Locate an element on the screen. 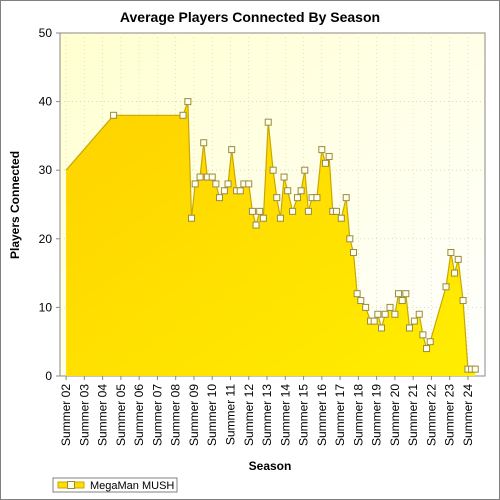  x-tick-label: Summer 15 is located at coordinates (304, 415).